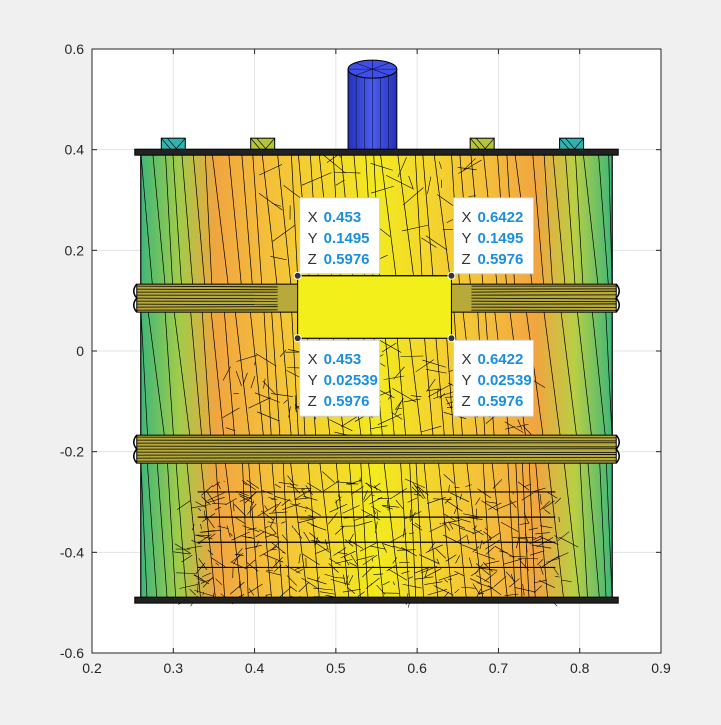  Describe the element at coordinates (297, 275) in the screenshot. I see `datatip-marker` at that location.